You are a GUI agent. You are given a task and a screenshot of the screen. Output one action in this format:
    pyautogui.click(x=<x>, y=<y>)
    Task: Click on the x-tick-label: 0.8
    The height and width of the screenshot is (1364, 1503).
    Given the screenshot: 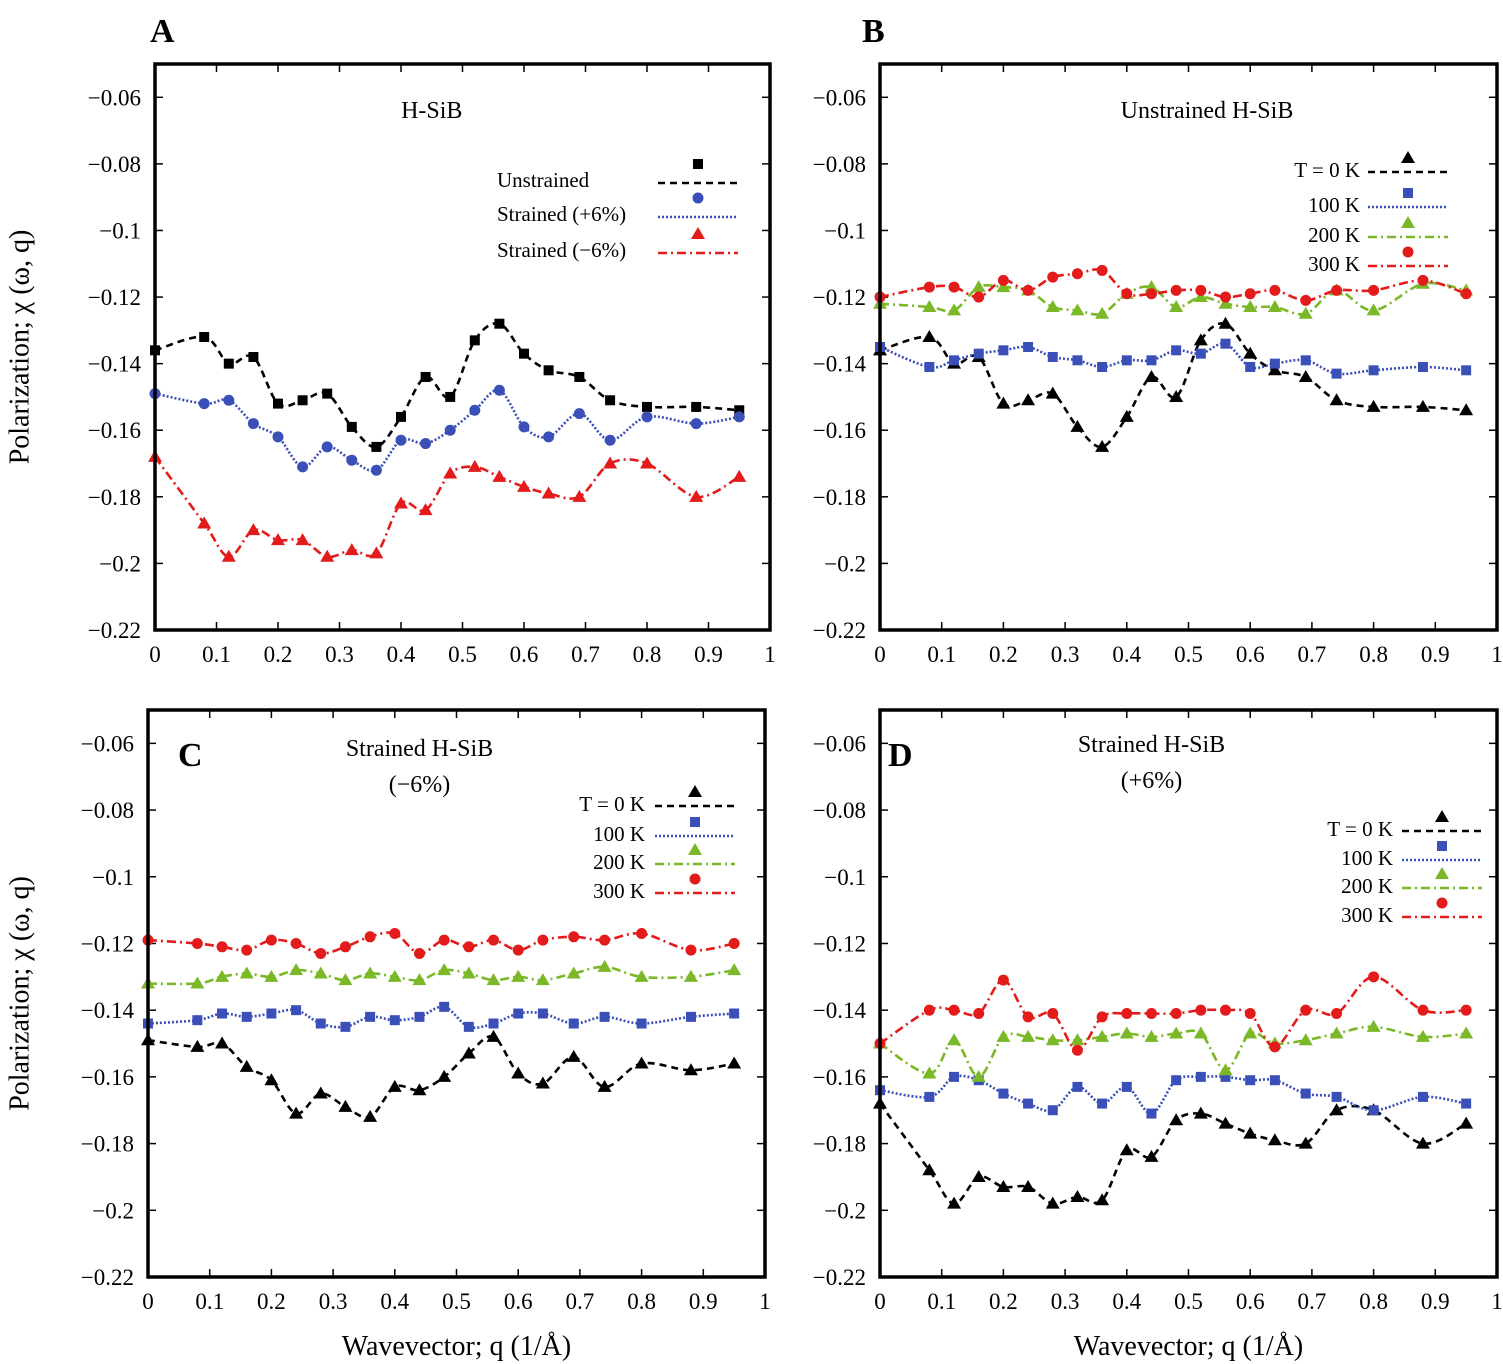 What is the action you would take?
    pyautogui.click(x=641, y=1301)
    